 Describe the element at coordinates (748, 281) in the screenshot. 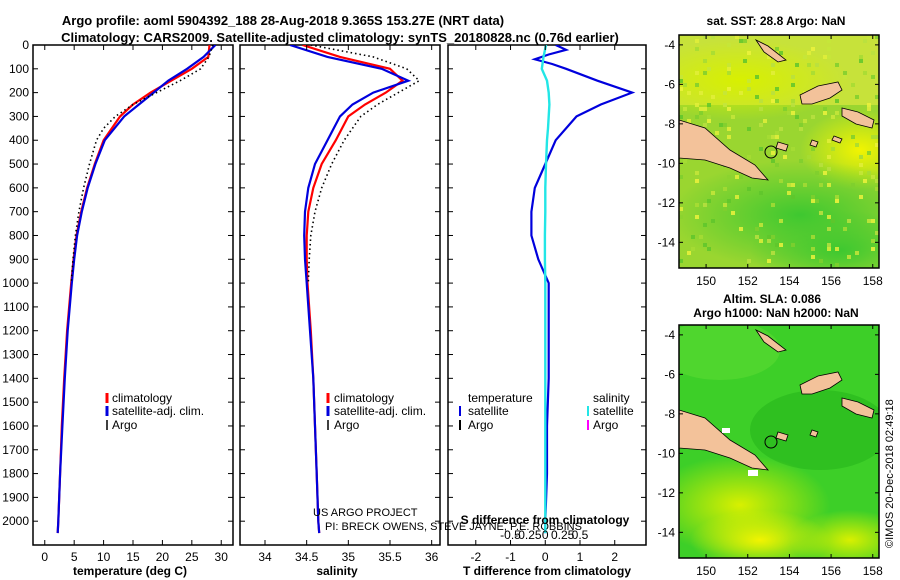

I see `map-x-tick-label: 152` at that location.